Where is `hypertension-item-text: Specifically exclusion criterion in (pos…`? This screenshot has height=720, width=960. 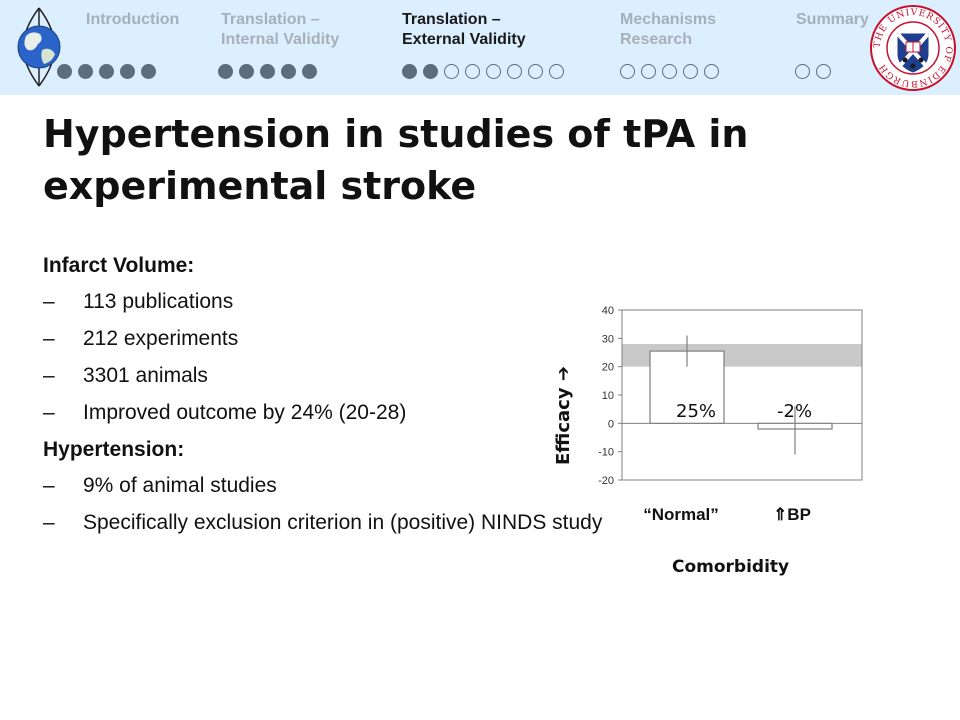
hypertension-item-text: Specifically exclusion criterion in (pos… is located at coordinates (343, 522).